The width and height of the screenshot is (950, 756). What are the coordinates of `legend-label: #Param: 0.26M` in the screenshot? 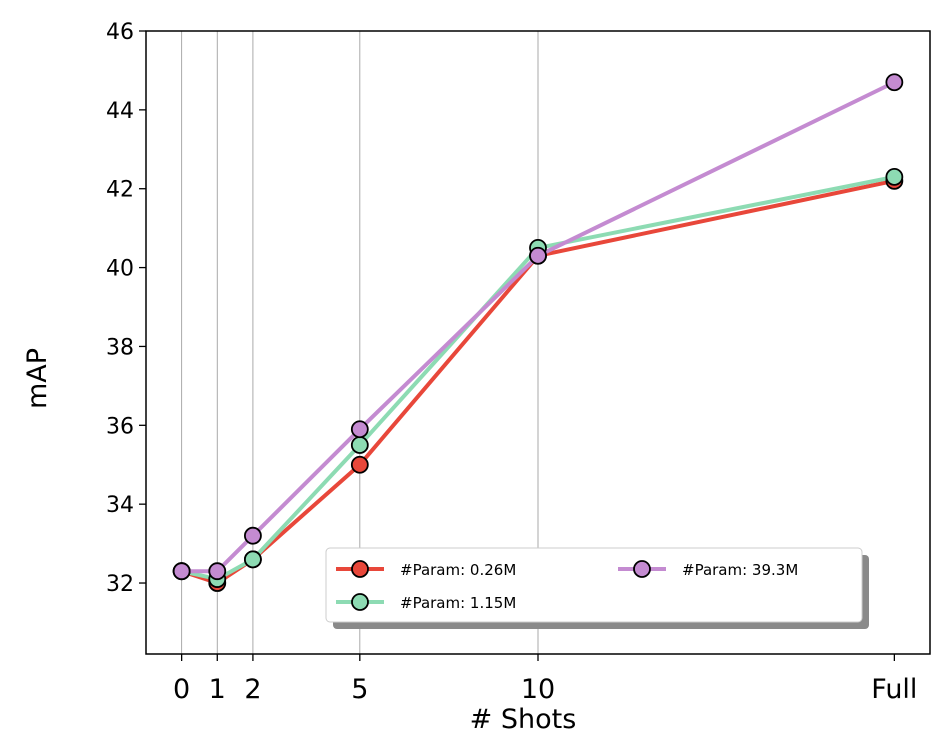 It's located at (458, 570).